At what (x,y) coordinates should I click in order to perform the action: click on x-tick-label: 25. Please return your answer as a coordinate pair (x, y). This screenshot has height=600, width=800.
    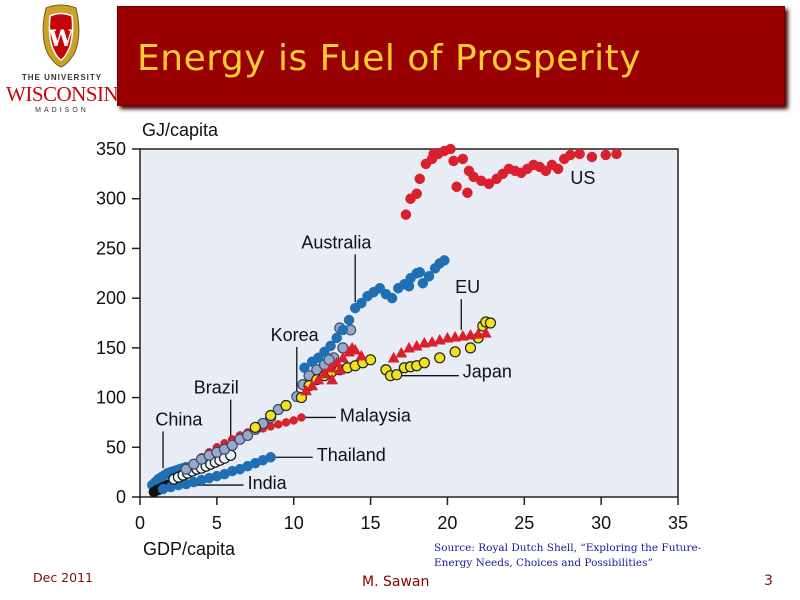
    Looking at the image, I should click on (524, 523).